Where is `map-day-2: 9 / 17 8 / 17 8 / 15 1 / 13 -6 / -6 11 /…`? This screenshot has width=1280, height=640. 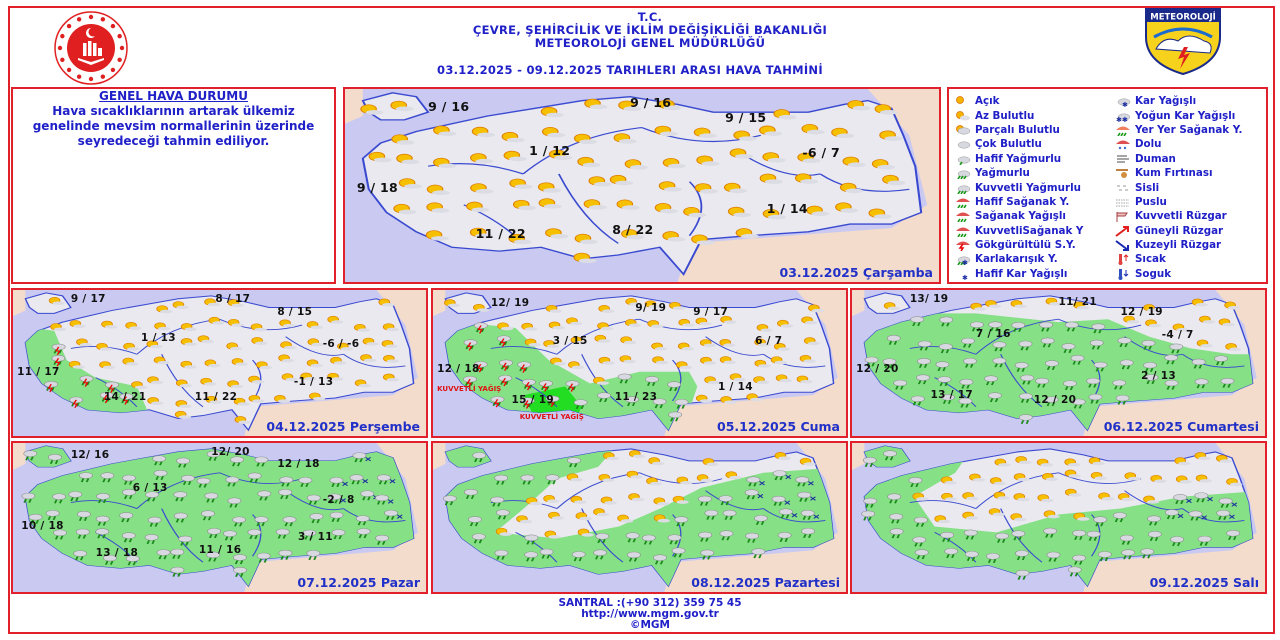
map-day-2: 9 / 17 8 / 17 8 / 15 1 / 13 -6 / -6 11 /… is located at coordinates (219, 363).